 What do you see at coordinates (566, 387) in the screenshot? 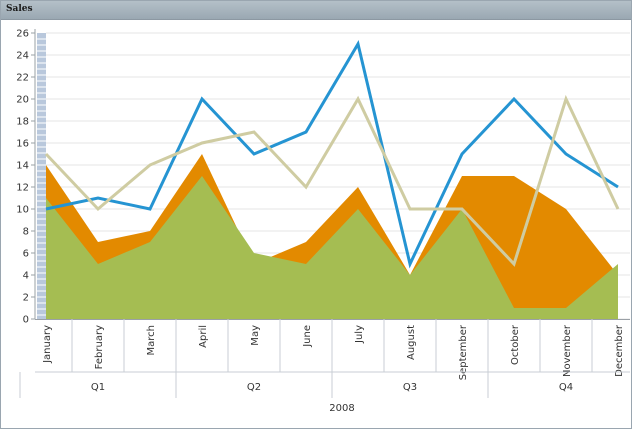
I see `quarter-label: Q4` at bounding box center [566, 387].